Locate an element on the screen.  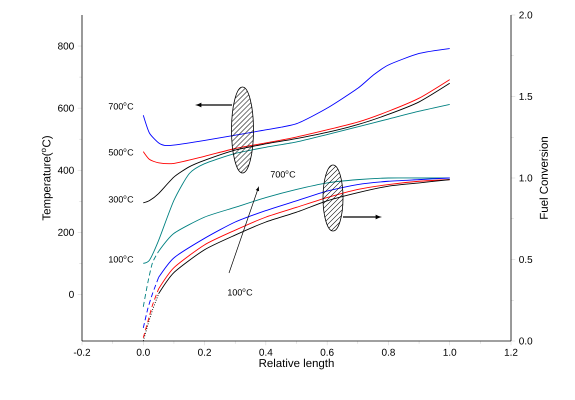
x-tick-label: 0.6 is located at coordinates (327, 352).